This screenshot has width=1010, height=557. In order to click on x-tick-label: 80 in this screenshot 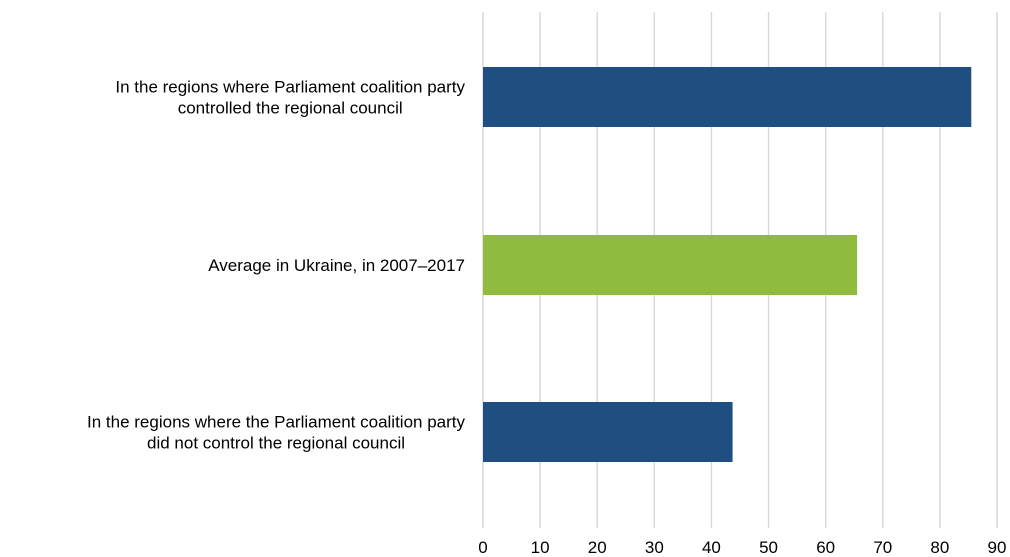, I will do `click(939, 547)`.